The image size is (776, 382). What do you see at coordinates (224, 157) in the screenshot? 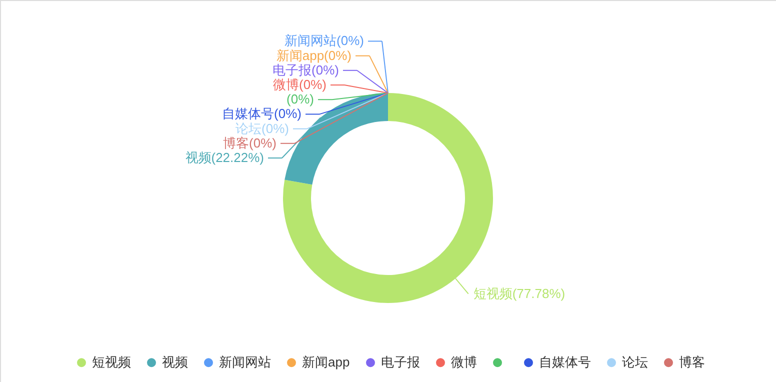
I see `data-label: 视频(22.22%)` at bounding box center [224, 157].